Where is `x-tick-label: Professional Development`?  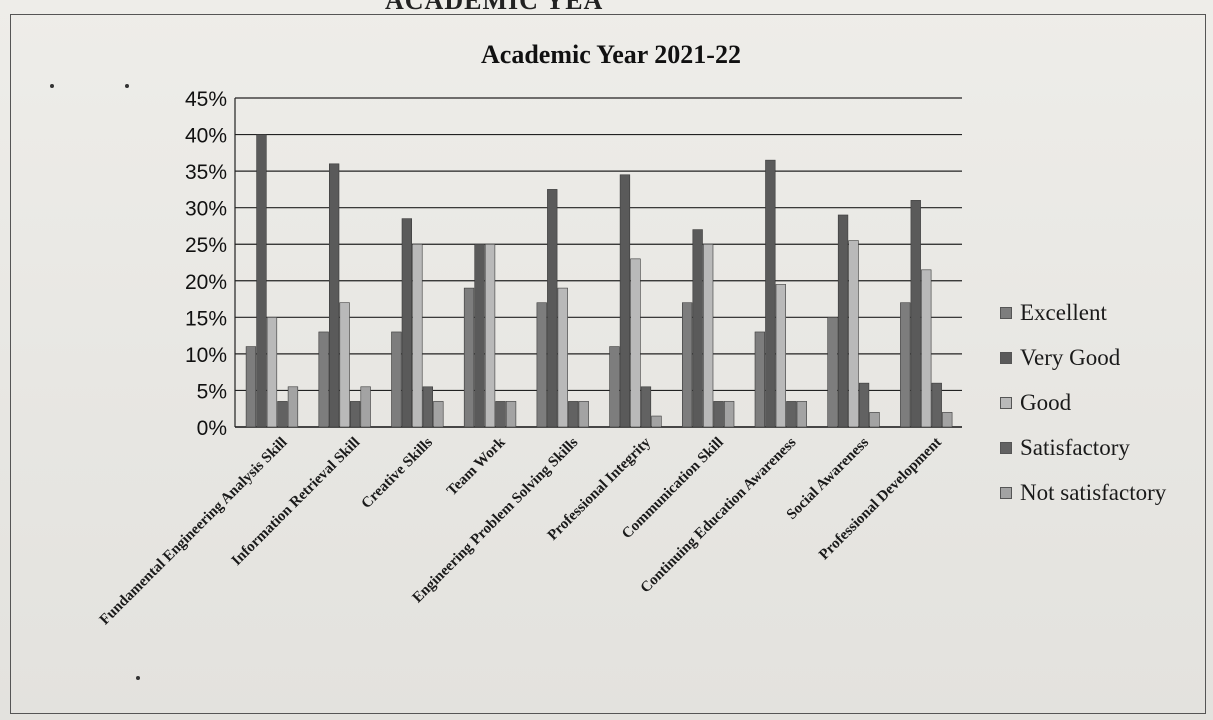
x-tick-label: Professional Development is located at coordinates (880, 499).